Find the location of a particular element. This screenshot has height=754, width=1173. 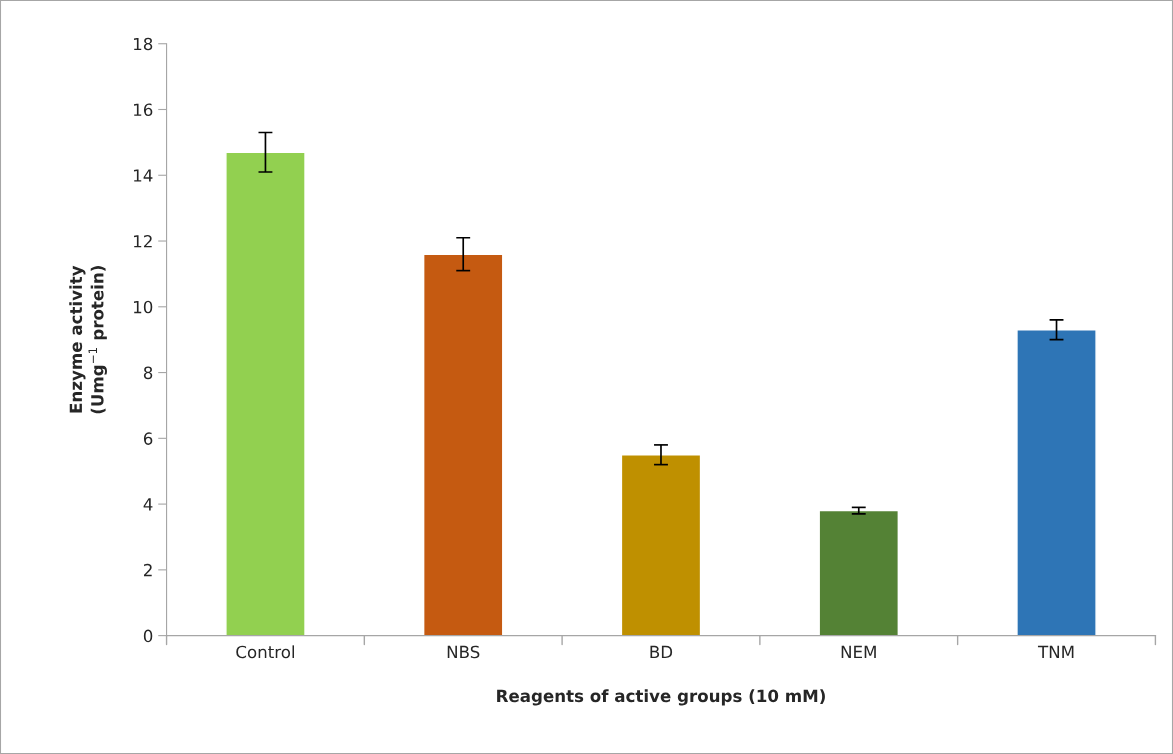

y-tick-label: 4 is located at coordinates (148, 504).